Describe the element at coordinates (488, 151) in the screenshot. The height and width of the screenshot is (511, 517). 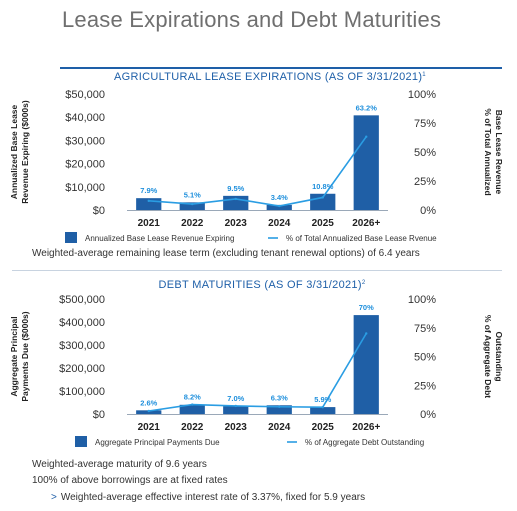
I see `y2-axis-label: % of Total Annualized` at that location.